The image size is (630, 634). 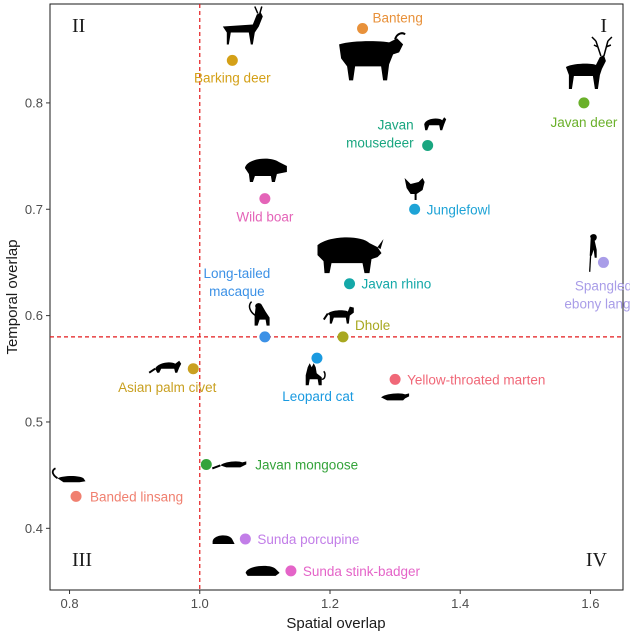 What do you see at coordinates (68, 475) in the screenshot?
I see `linsang-icon` at bounding box center [68, 475].